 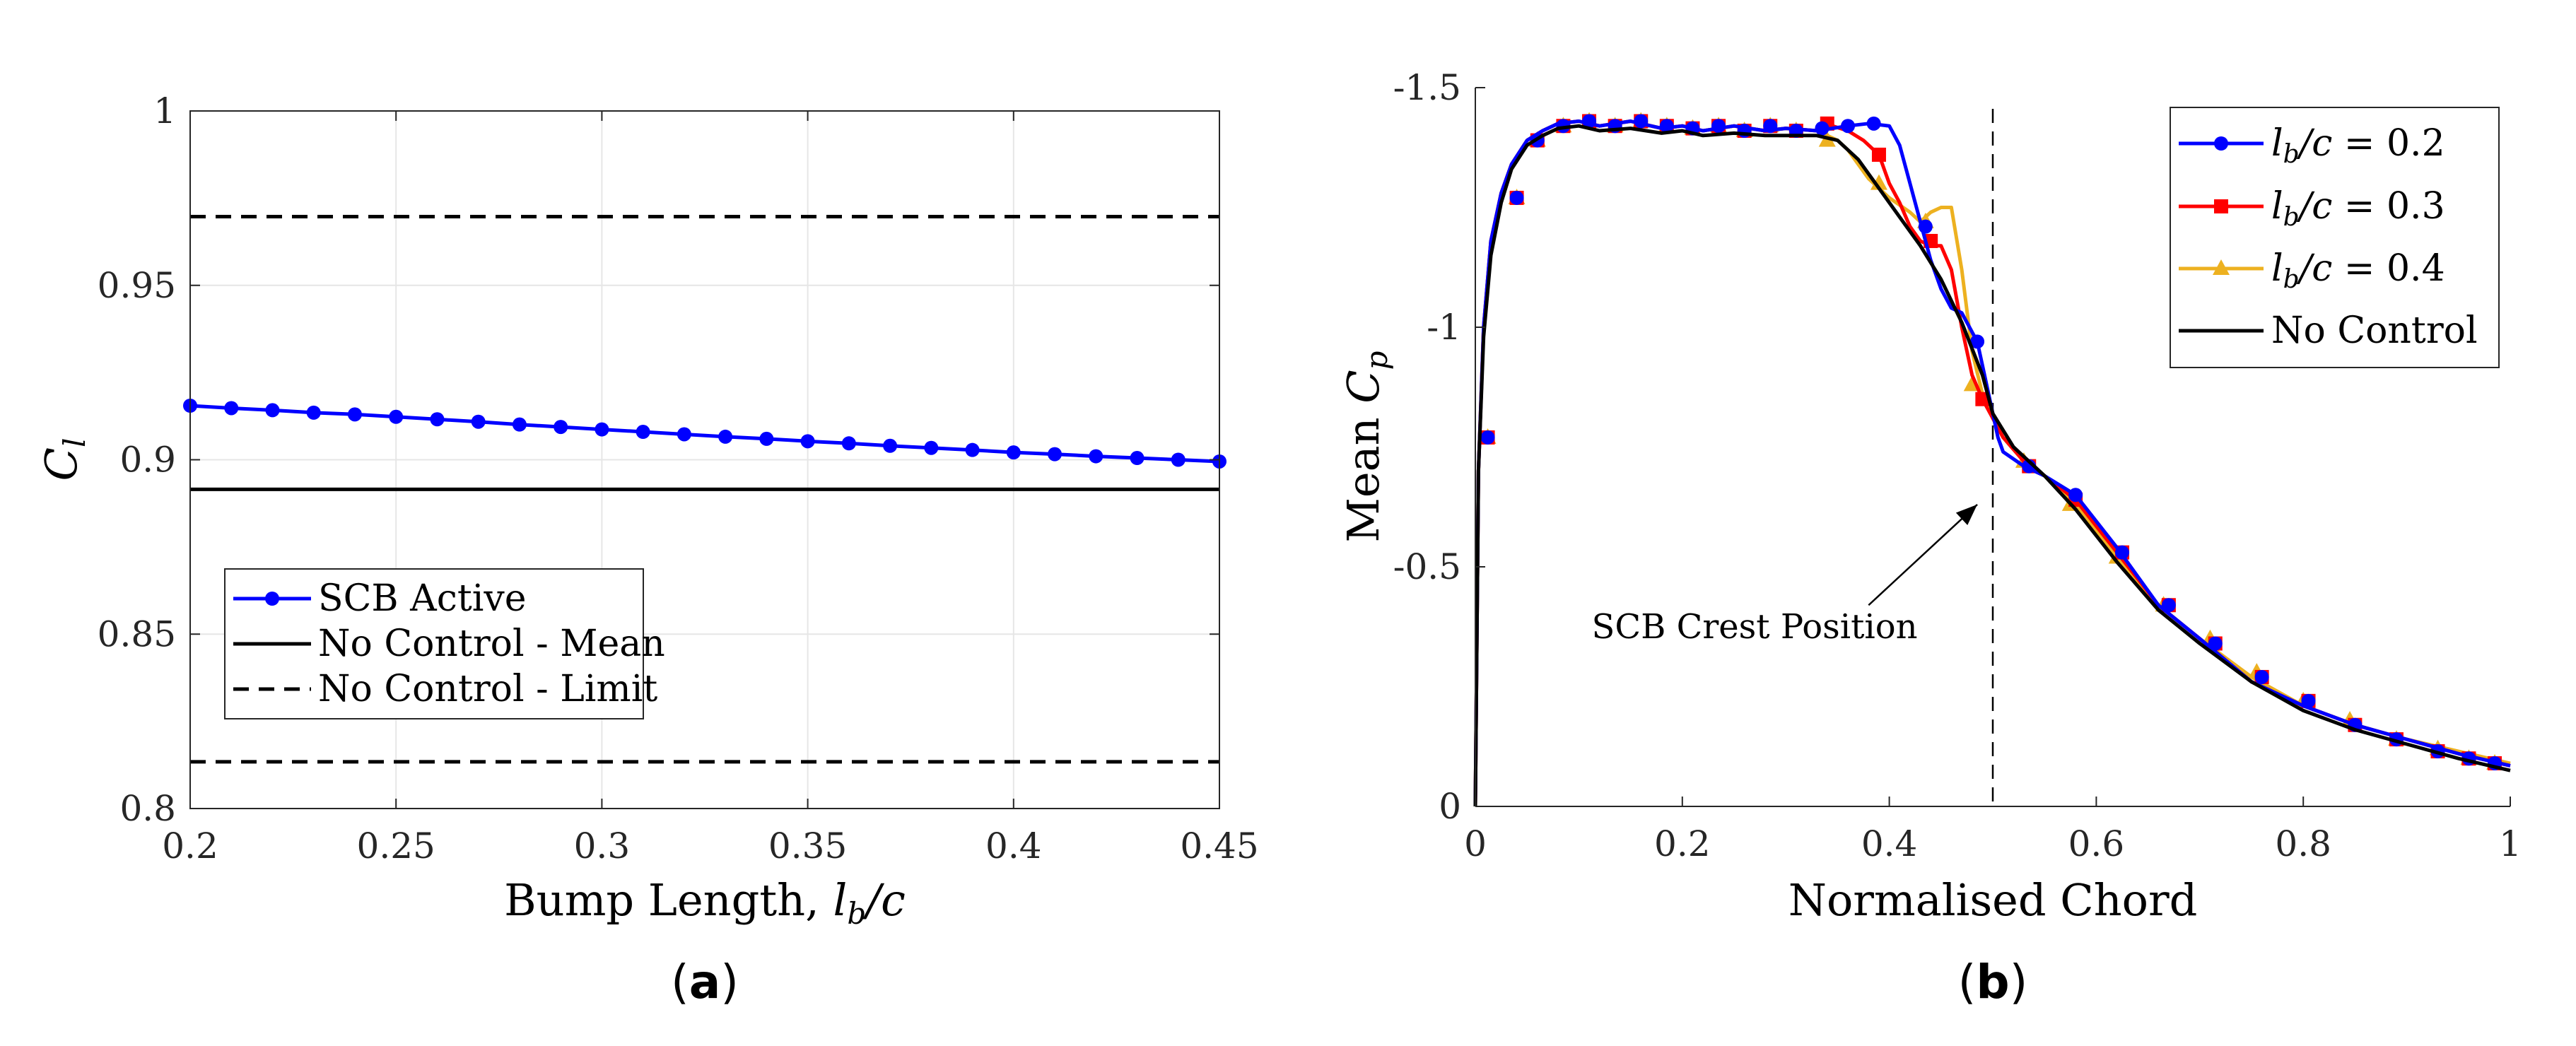 I want to click on legend-label-lb-0-2: lb/c = 0.2, so click(x=2358, y=145).